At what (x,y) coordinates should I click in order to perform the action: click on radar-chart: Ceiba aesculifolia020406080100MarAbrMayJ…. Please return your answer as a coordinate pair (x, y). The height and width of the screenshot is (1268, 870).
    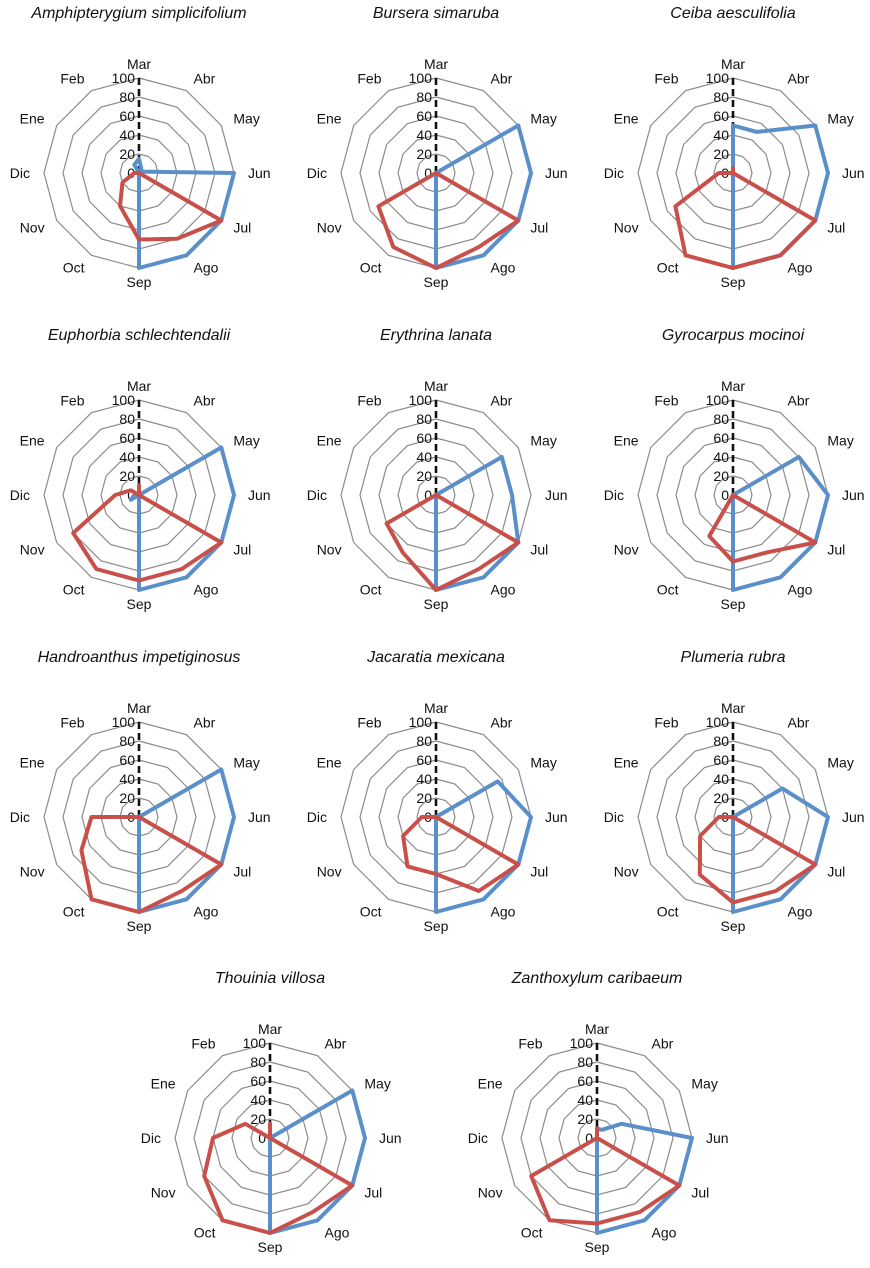
    Looking at the image, I should click on (734, 147).